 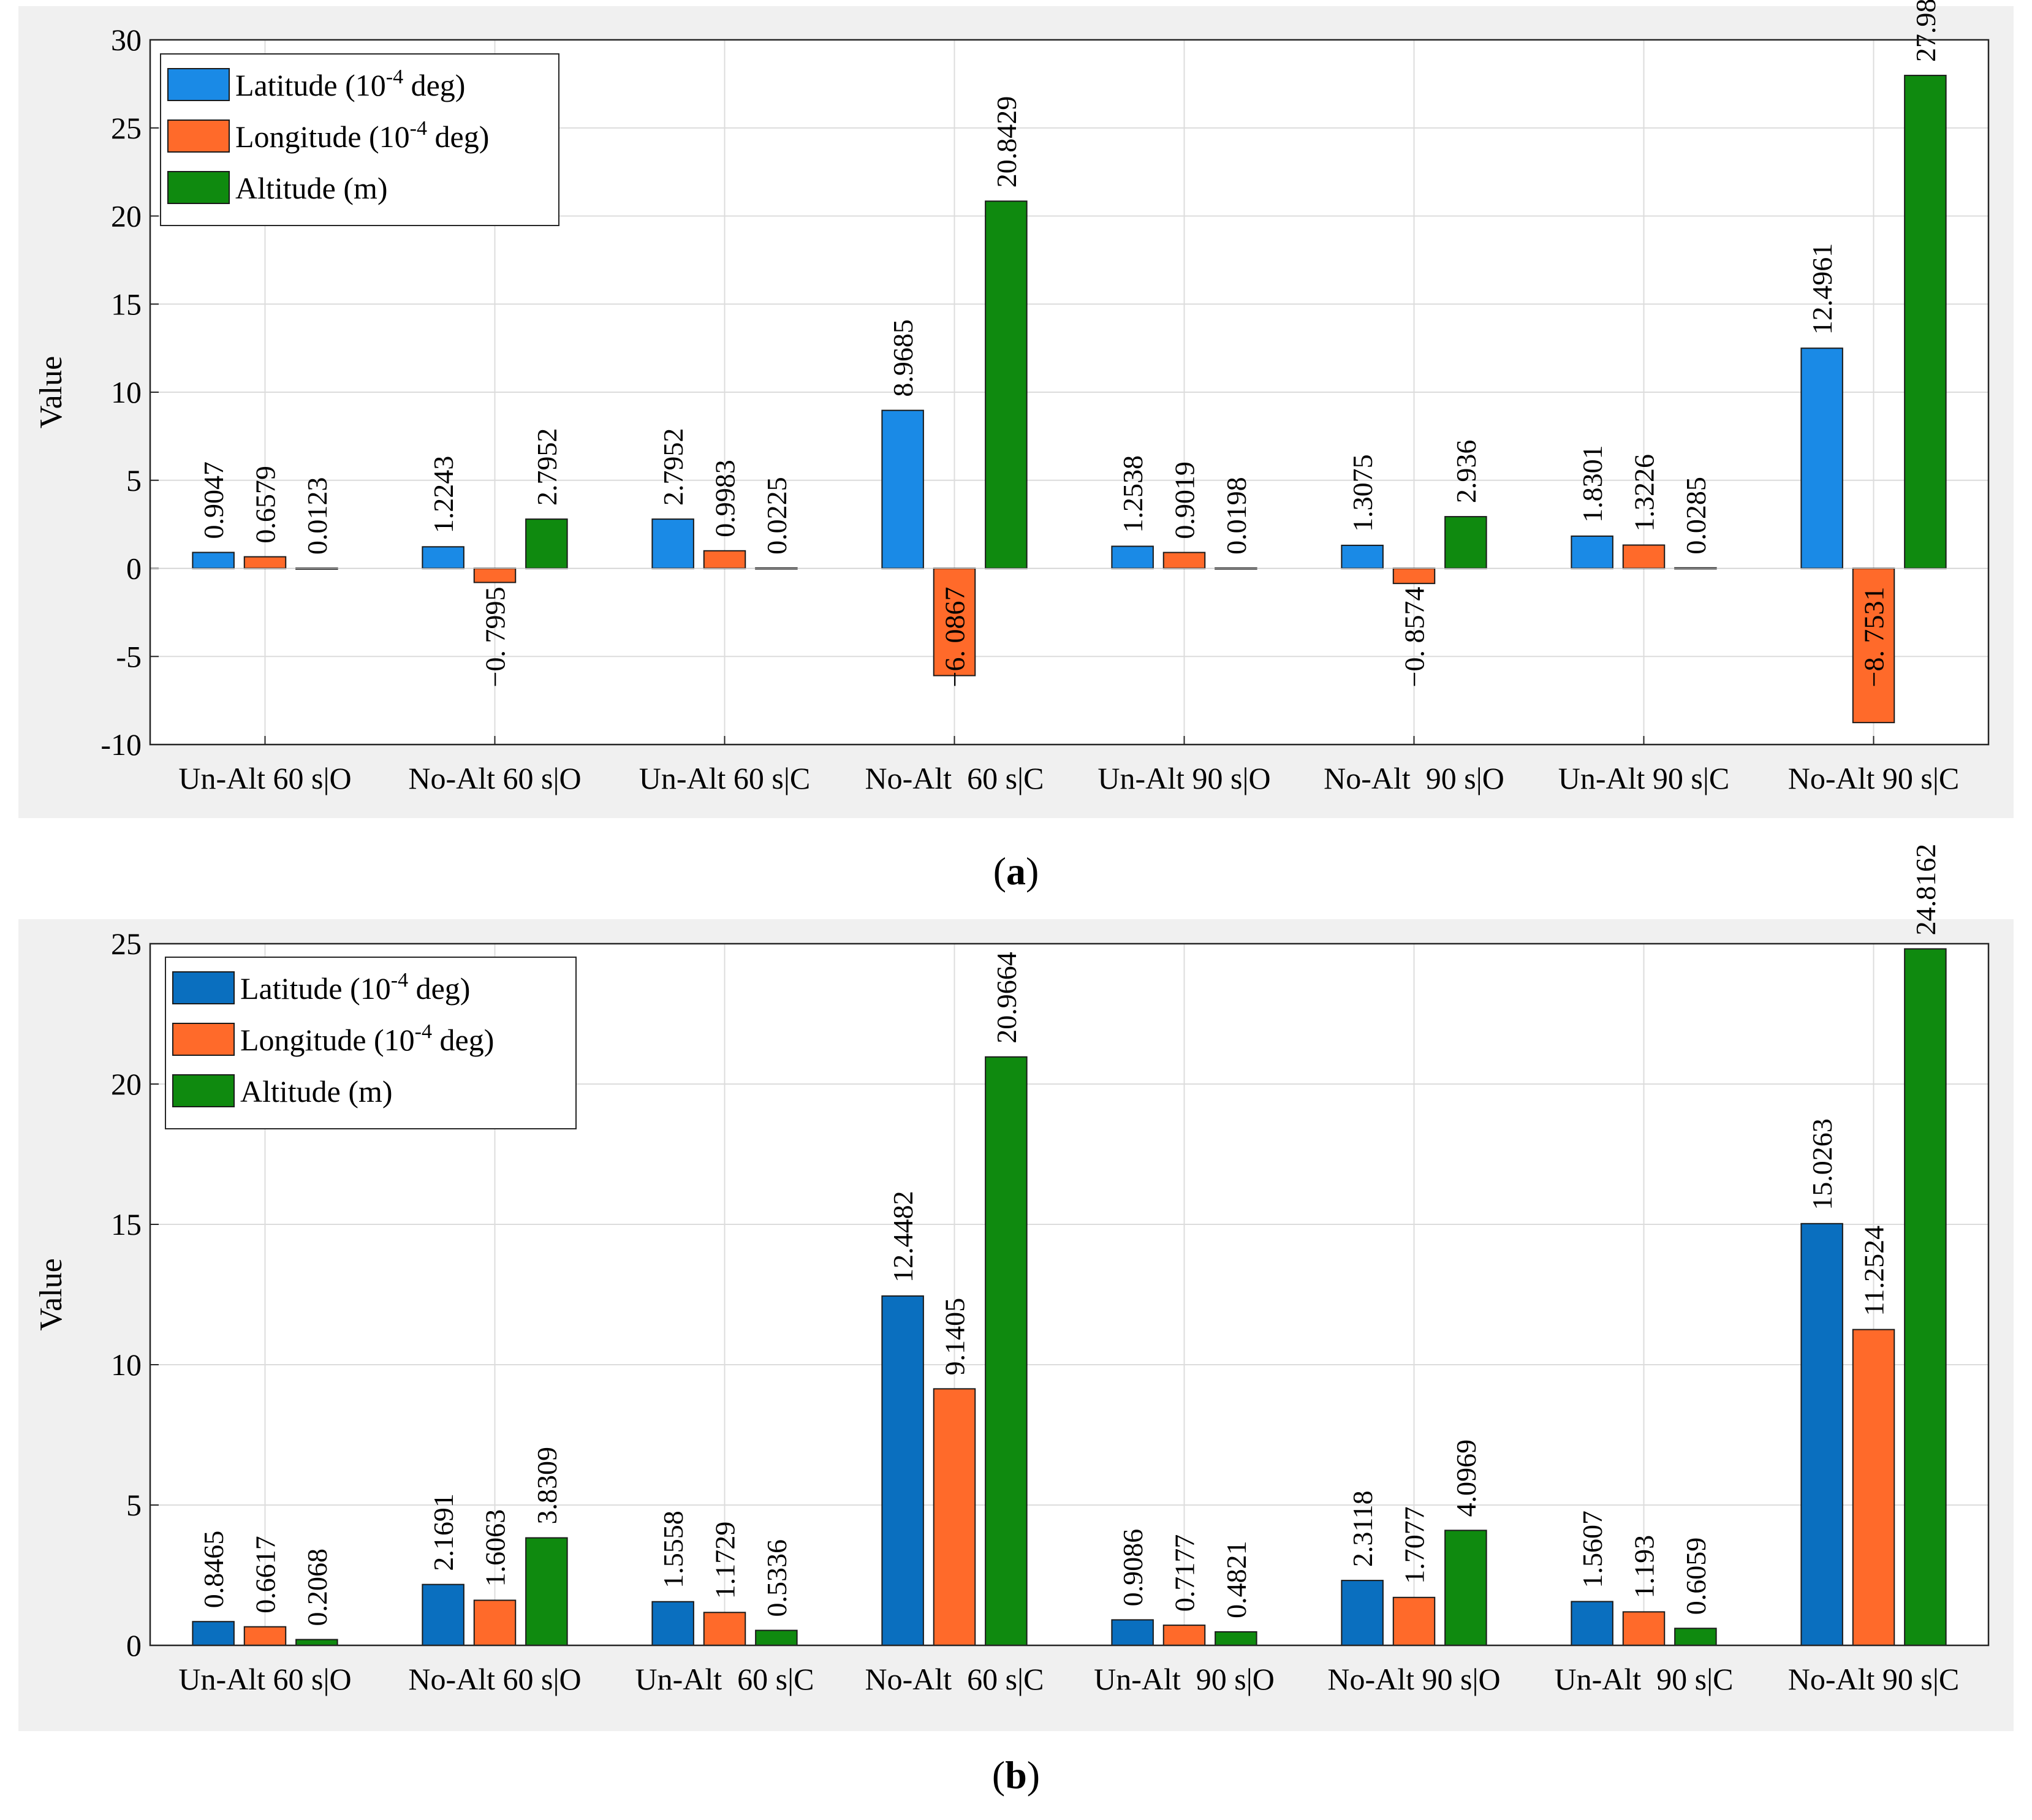 What do you see at coordinates (724, 778) in the screenshot?
I see `chart-a-xtick-label: Un-Alt 60 s|C` at bounding box center [724, 778].